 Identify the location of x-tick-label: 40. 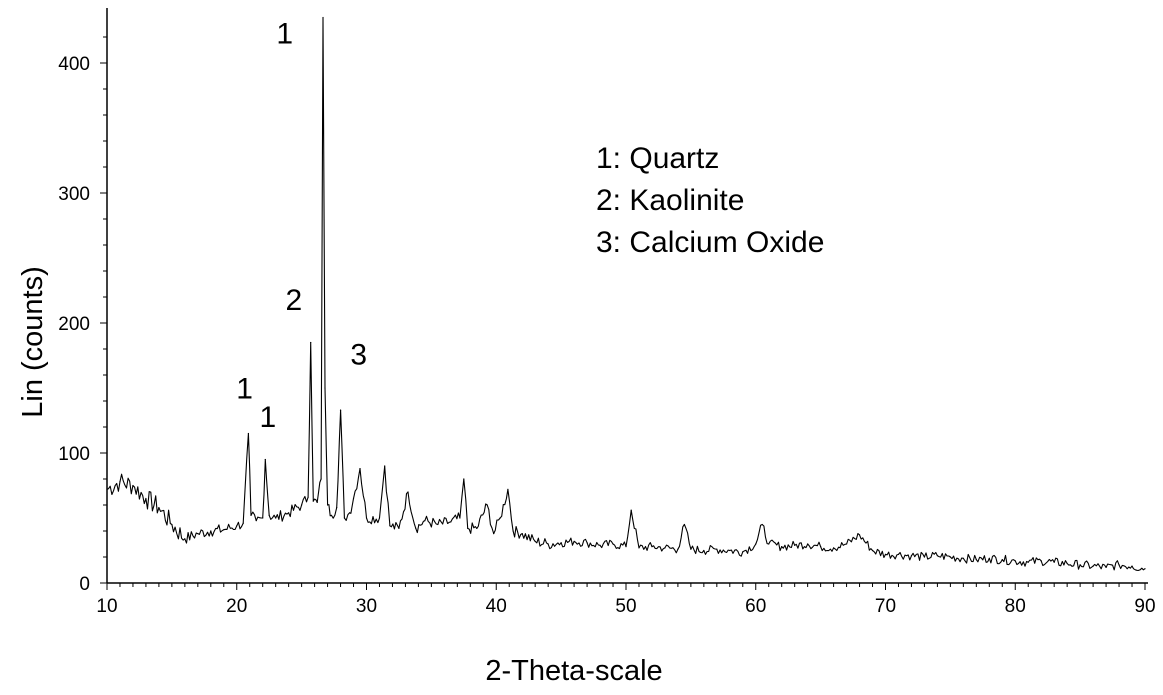
(496, 606).